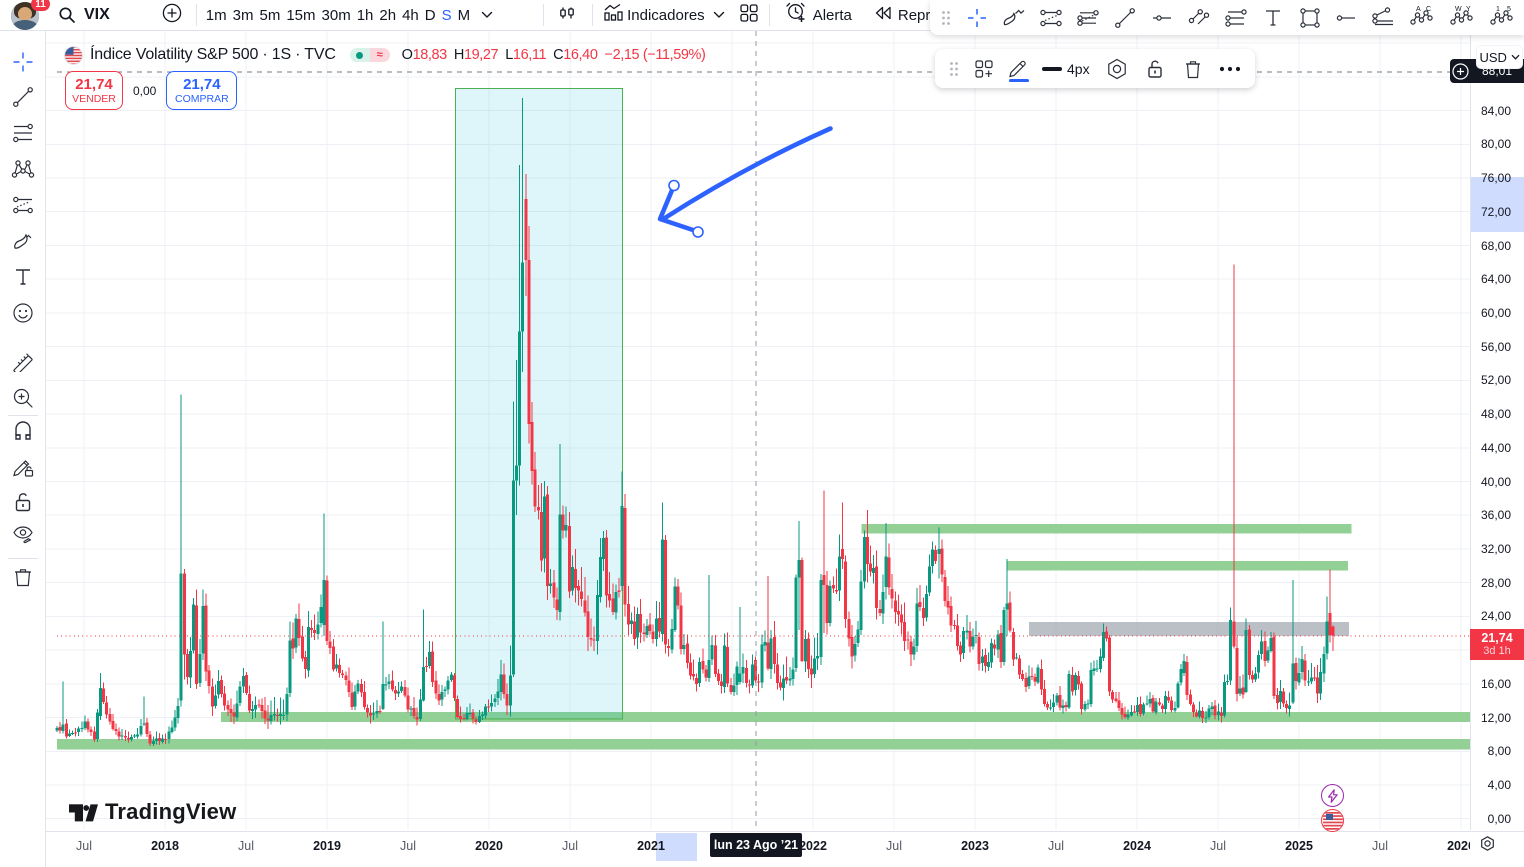  Describe the element at coordinates (1498, 9) in the screenshot. I see `svg-text: 1` at that location.